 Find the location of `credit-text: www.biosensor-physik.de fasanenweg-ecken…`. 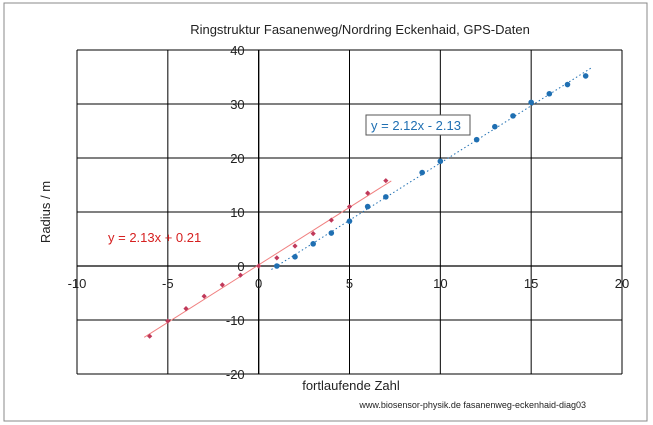

credit-text: www.biosensor-physik.de fasanenweg-ecken… is located at coordinates (472, 405).